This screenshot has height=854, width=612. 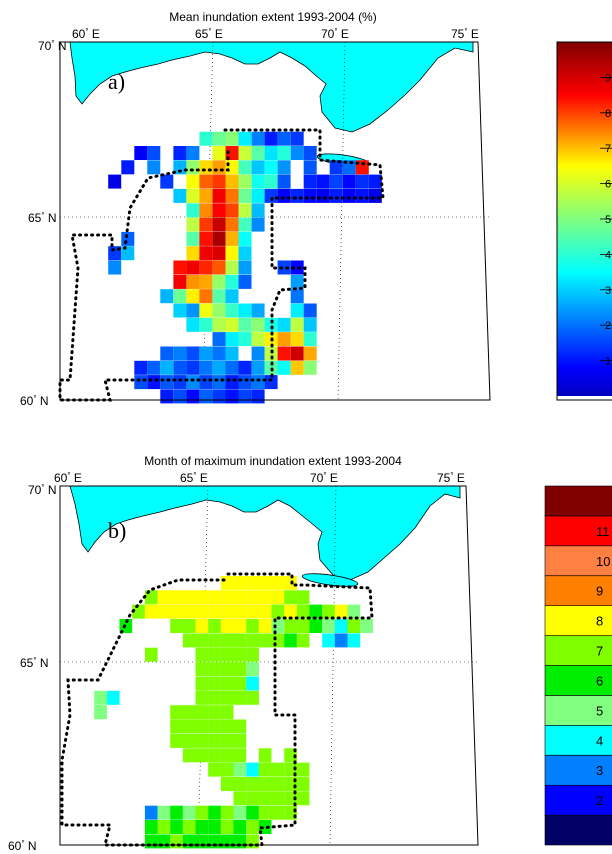 I want to click on panel-a-colorbar-labels: 1 2 3 4 5 6 7 8 9, so click(x=606, y=220).